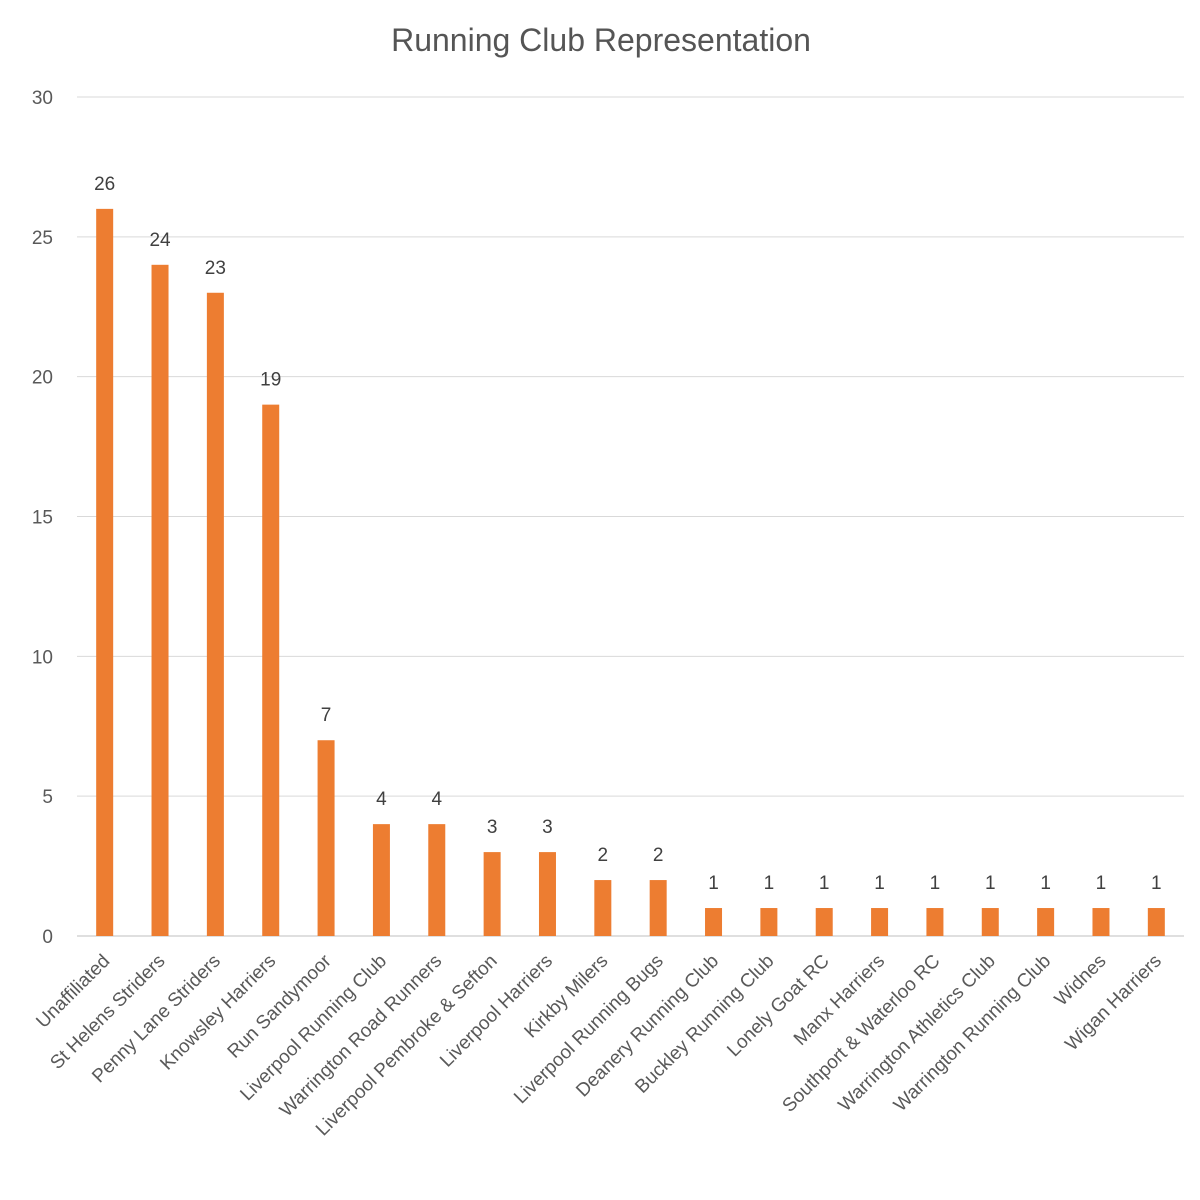  What do you see at coordinates (778, 1006) in the screenshot?
I see `x-tick-label: Lonely Goat RC` at bounding box center [778, 1006].